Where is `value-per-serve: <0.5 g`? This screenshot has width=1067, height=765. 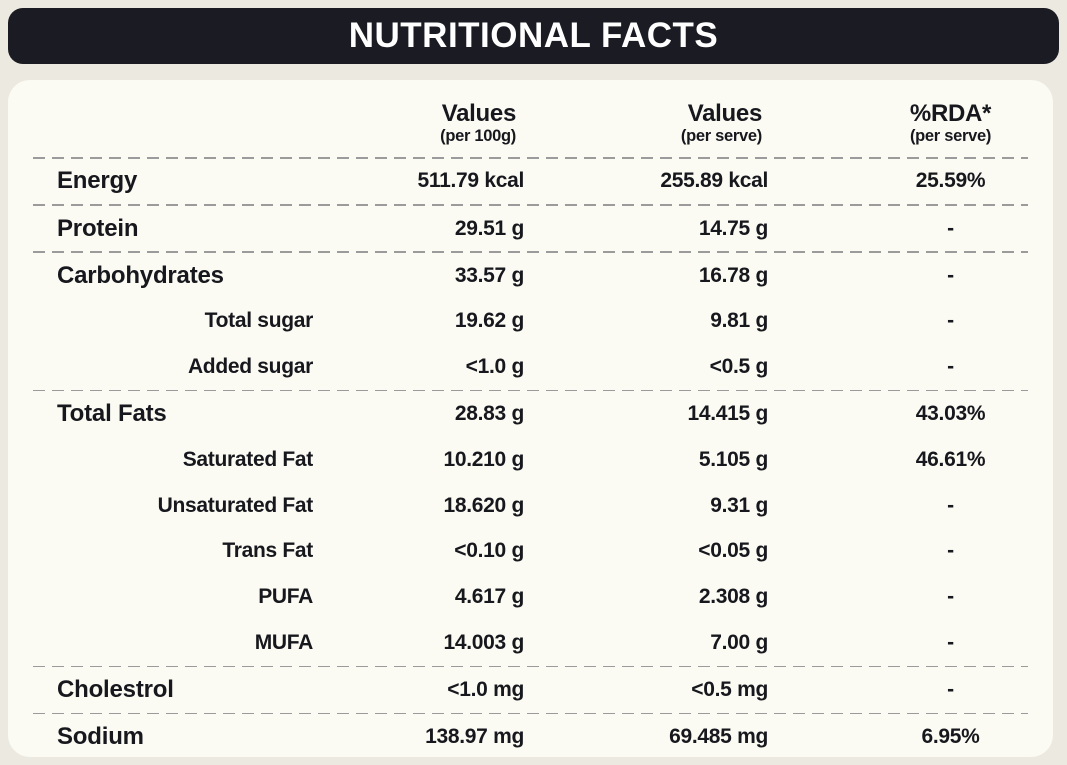 value-per-serve: <0.5 g is located at coordinates (739, 367).